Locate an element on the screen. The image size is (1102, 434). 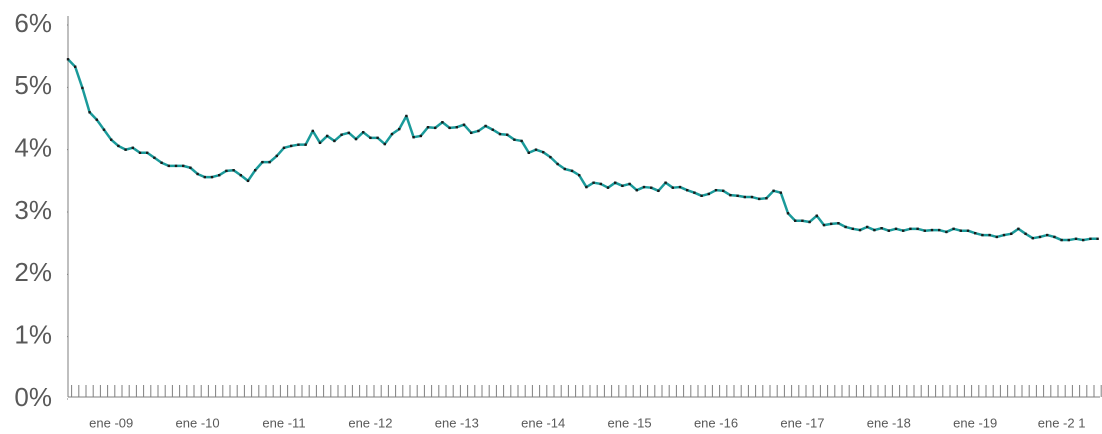
x-tick-label: ene -19 is located at coordinates (975, 422).